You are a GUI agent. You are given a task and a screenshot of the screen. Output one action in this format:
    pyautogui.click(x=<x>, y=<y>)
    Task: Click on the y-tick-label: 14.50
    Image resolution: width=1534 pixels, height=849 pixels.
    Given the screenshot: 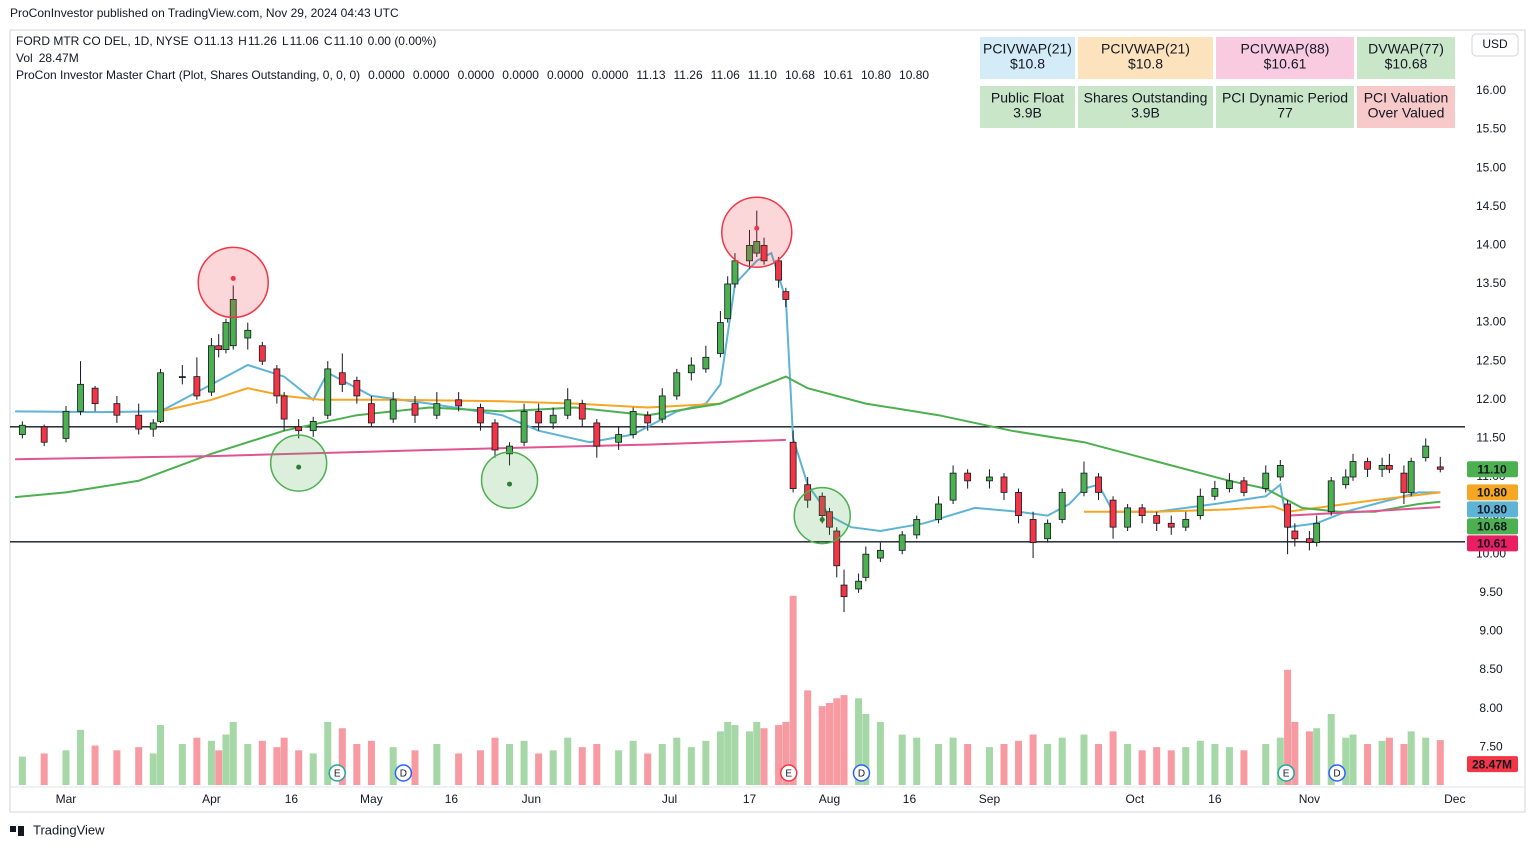 What is the action you would take?
    pyautogui.click(x=1491, y=206)
    